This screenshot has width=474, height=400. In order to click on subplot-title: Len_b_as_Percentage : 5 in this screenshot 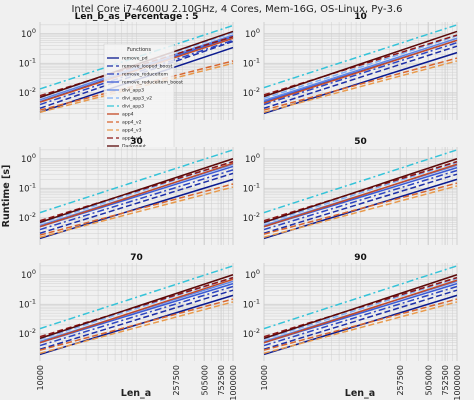, I will do `click(137, 17)`.